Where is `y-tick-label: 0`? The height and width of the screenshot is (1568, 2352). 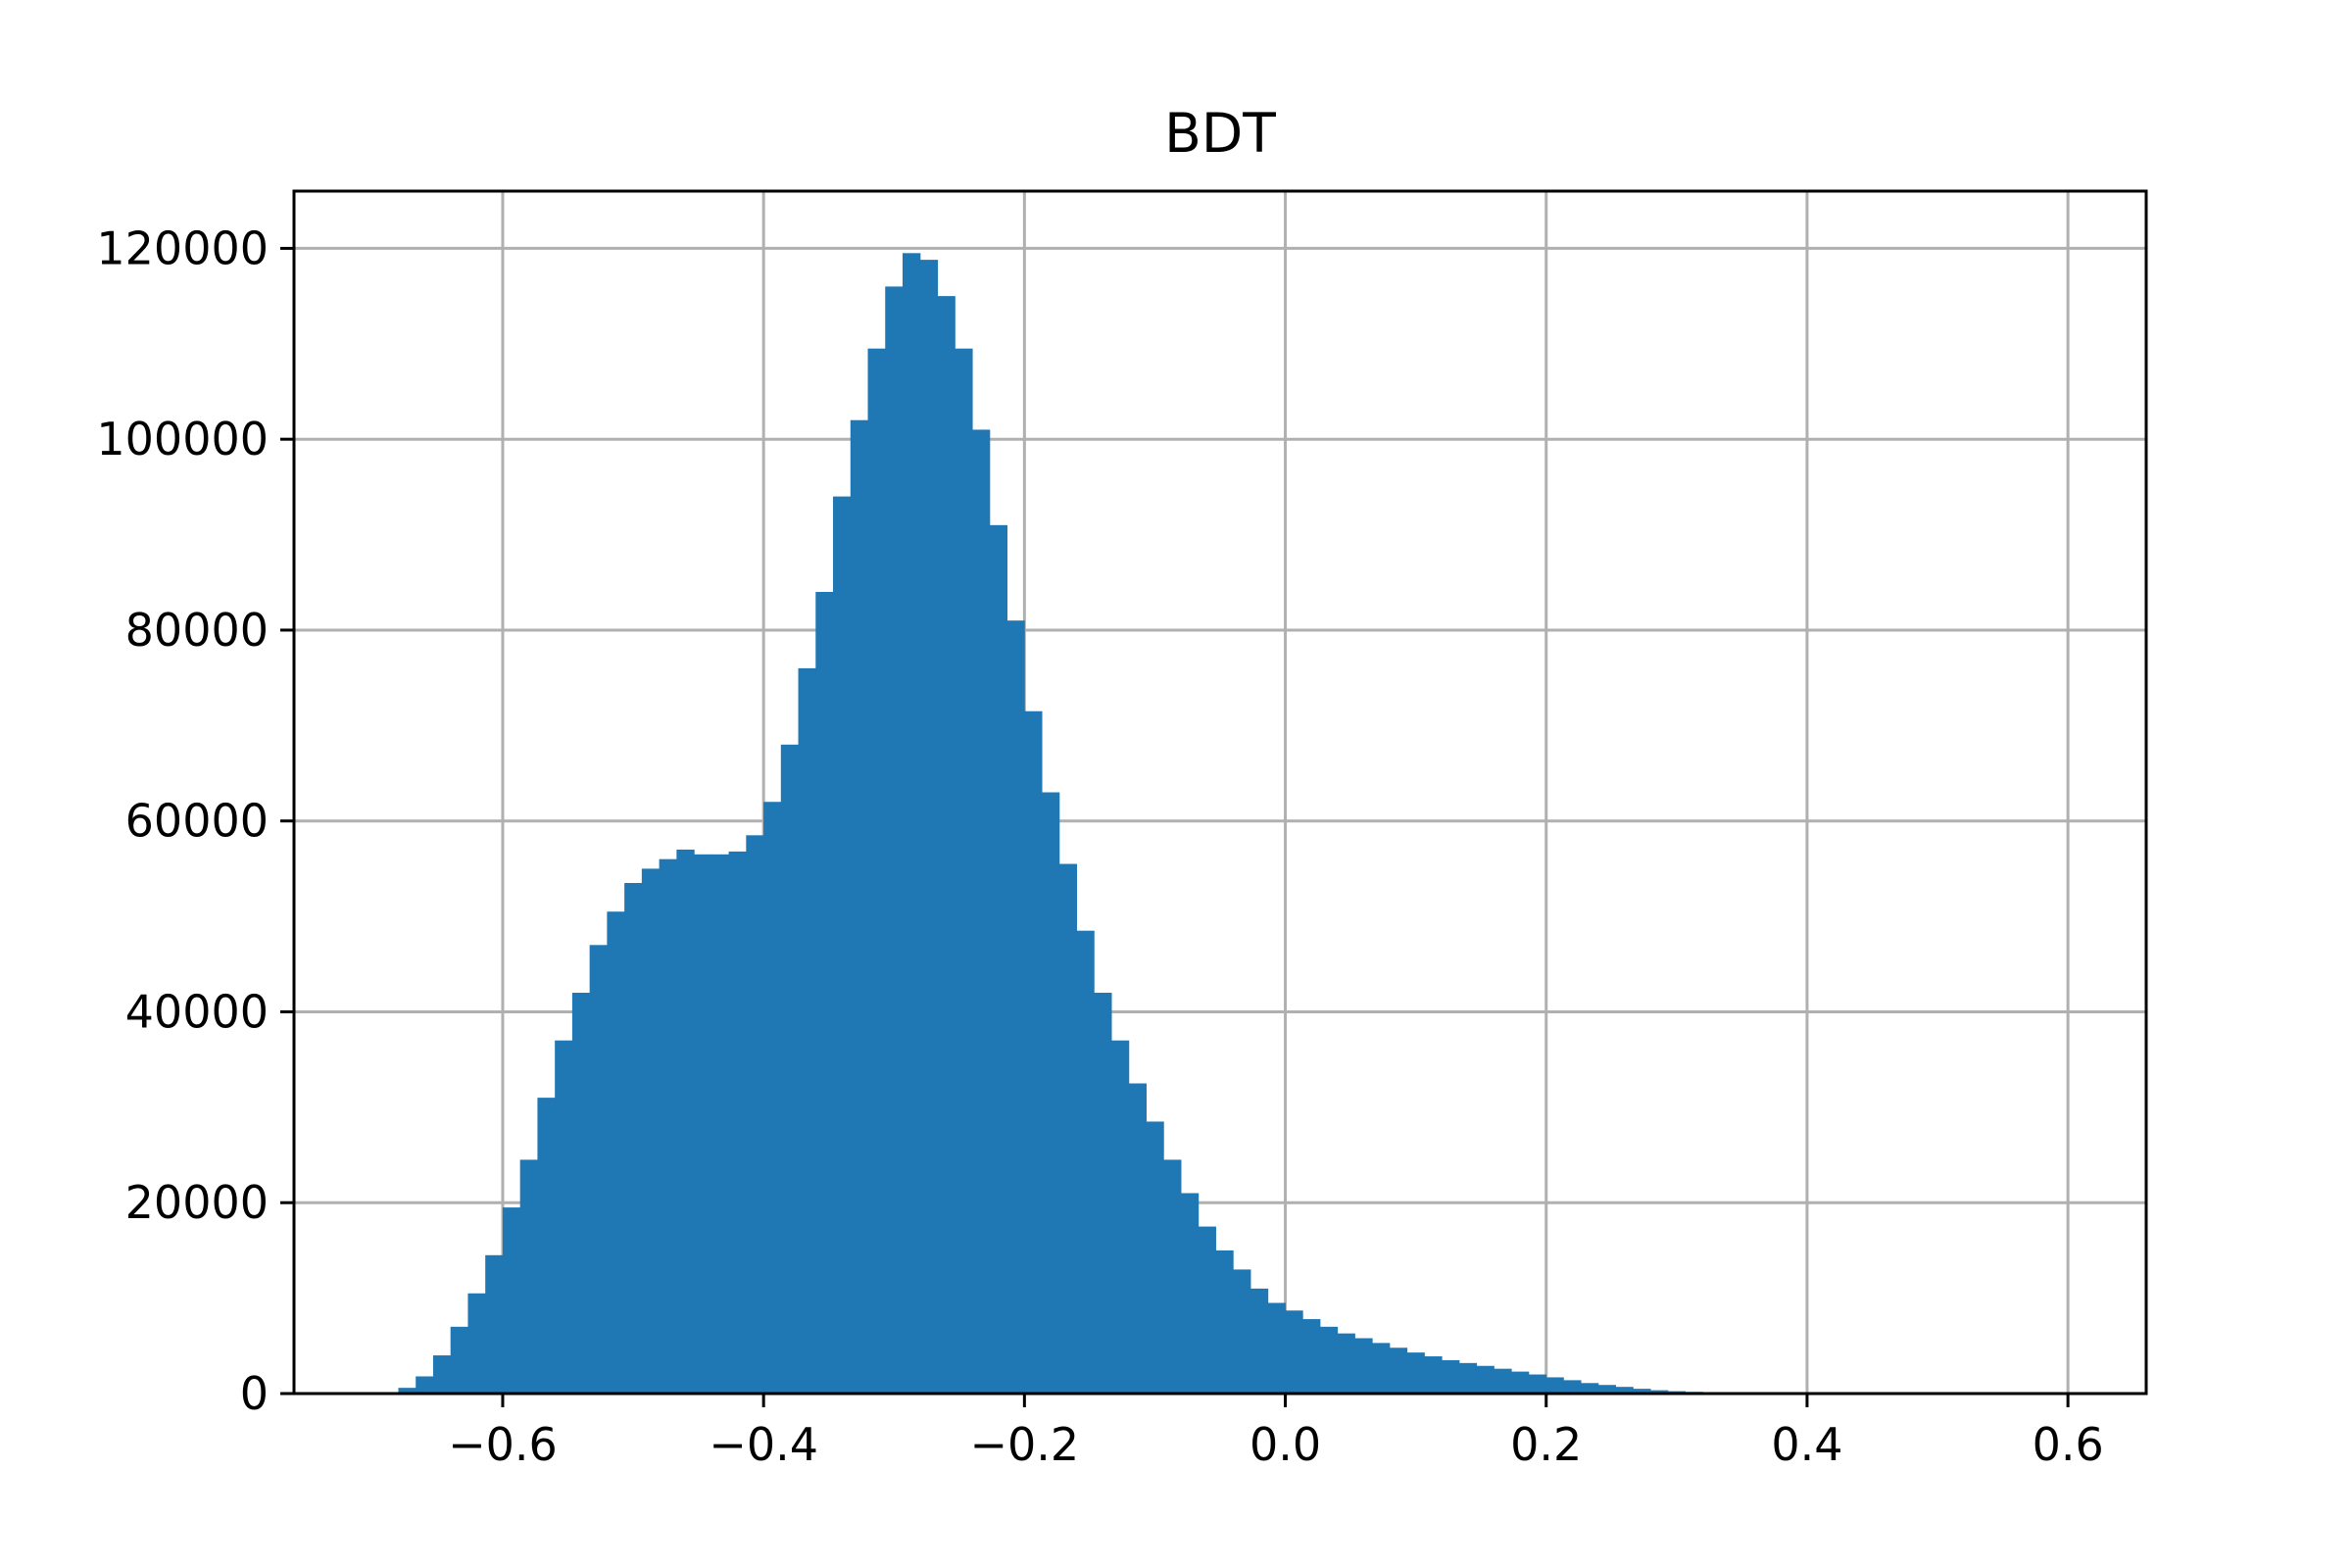 y-tick-label: 0 is located at coordinates (254, 1393).